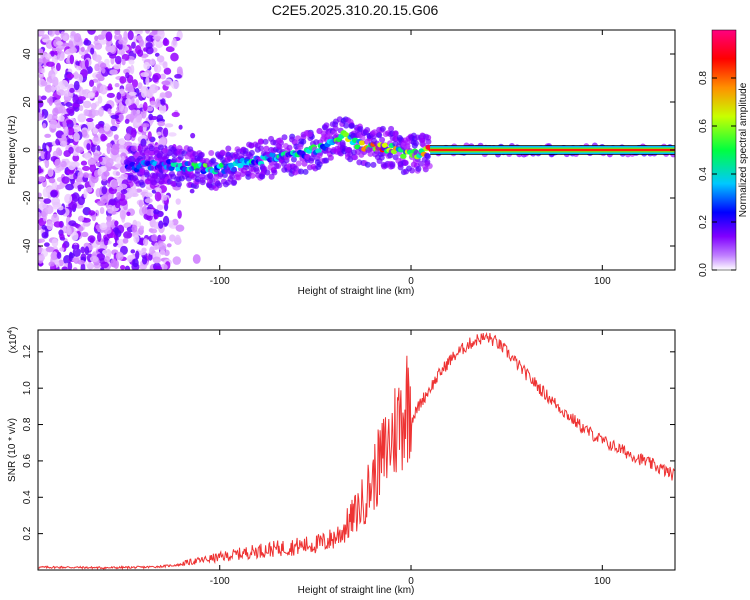  Describe the element at coordinates (356, 590) in the screenshot. I see `snr-xlabel: Height of straight line (km)` at that location.